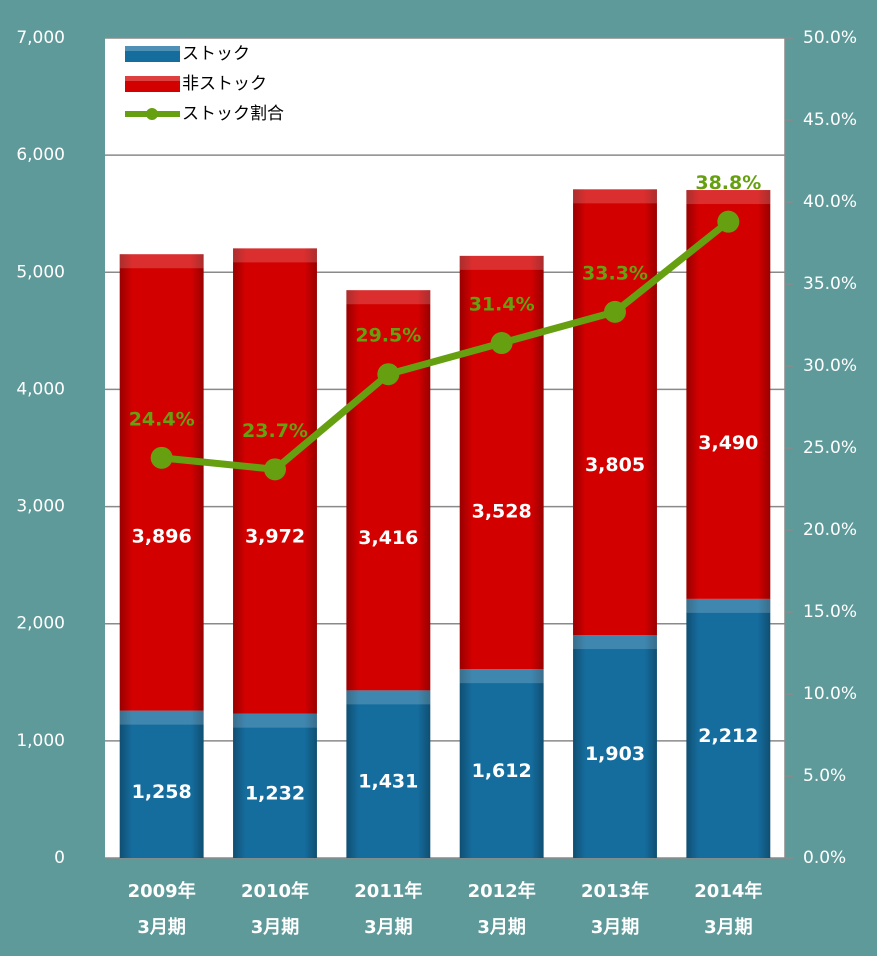  What do you see at coordinates (502, 512) in the screenshot?
I see `value-label: 3,528` at bounding box center [502, 512].